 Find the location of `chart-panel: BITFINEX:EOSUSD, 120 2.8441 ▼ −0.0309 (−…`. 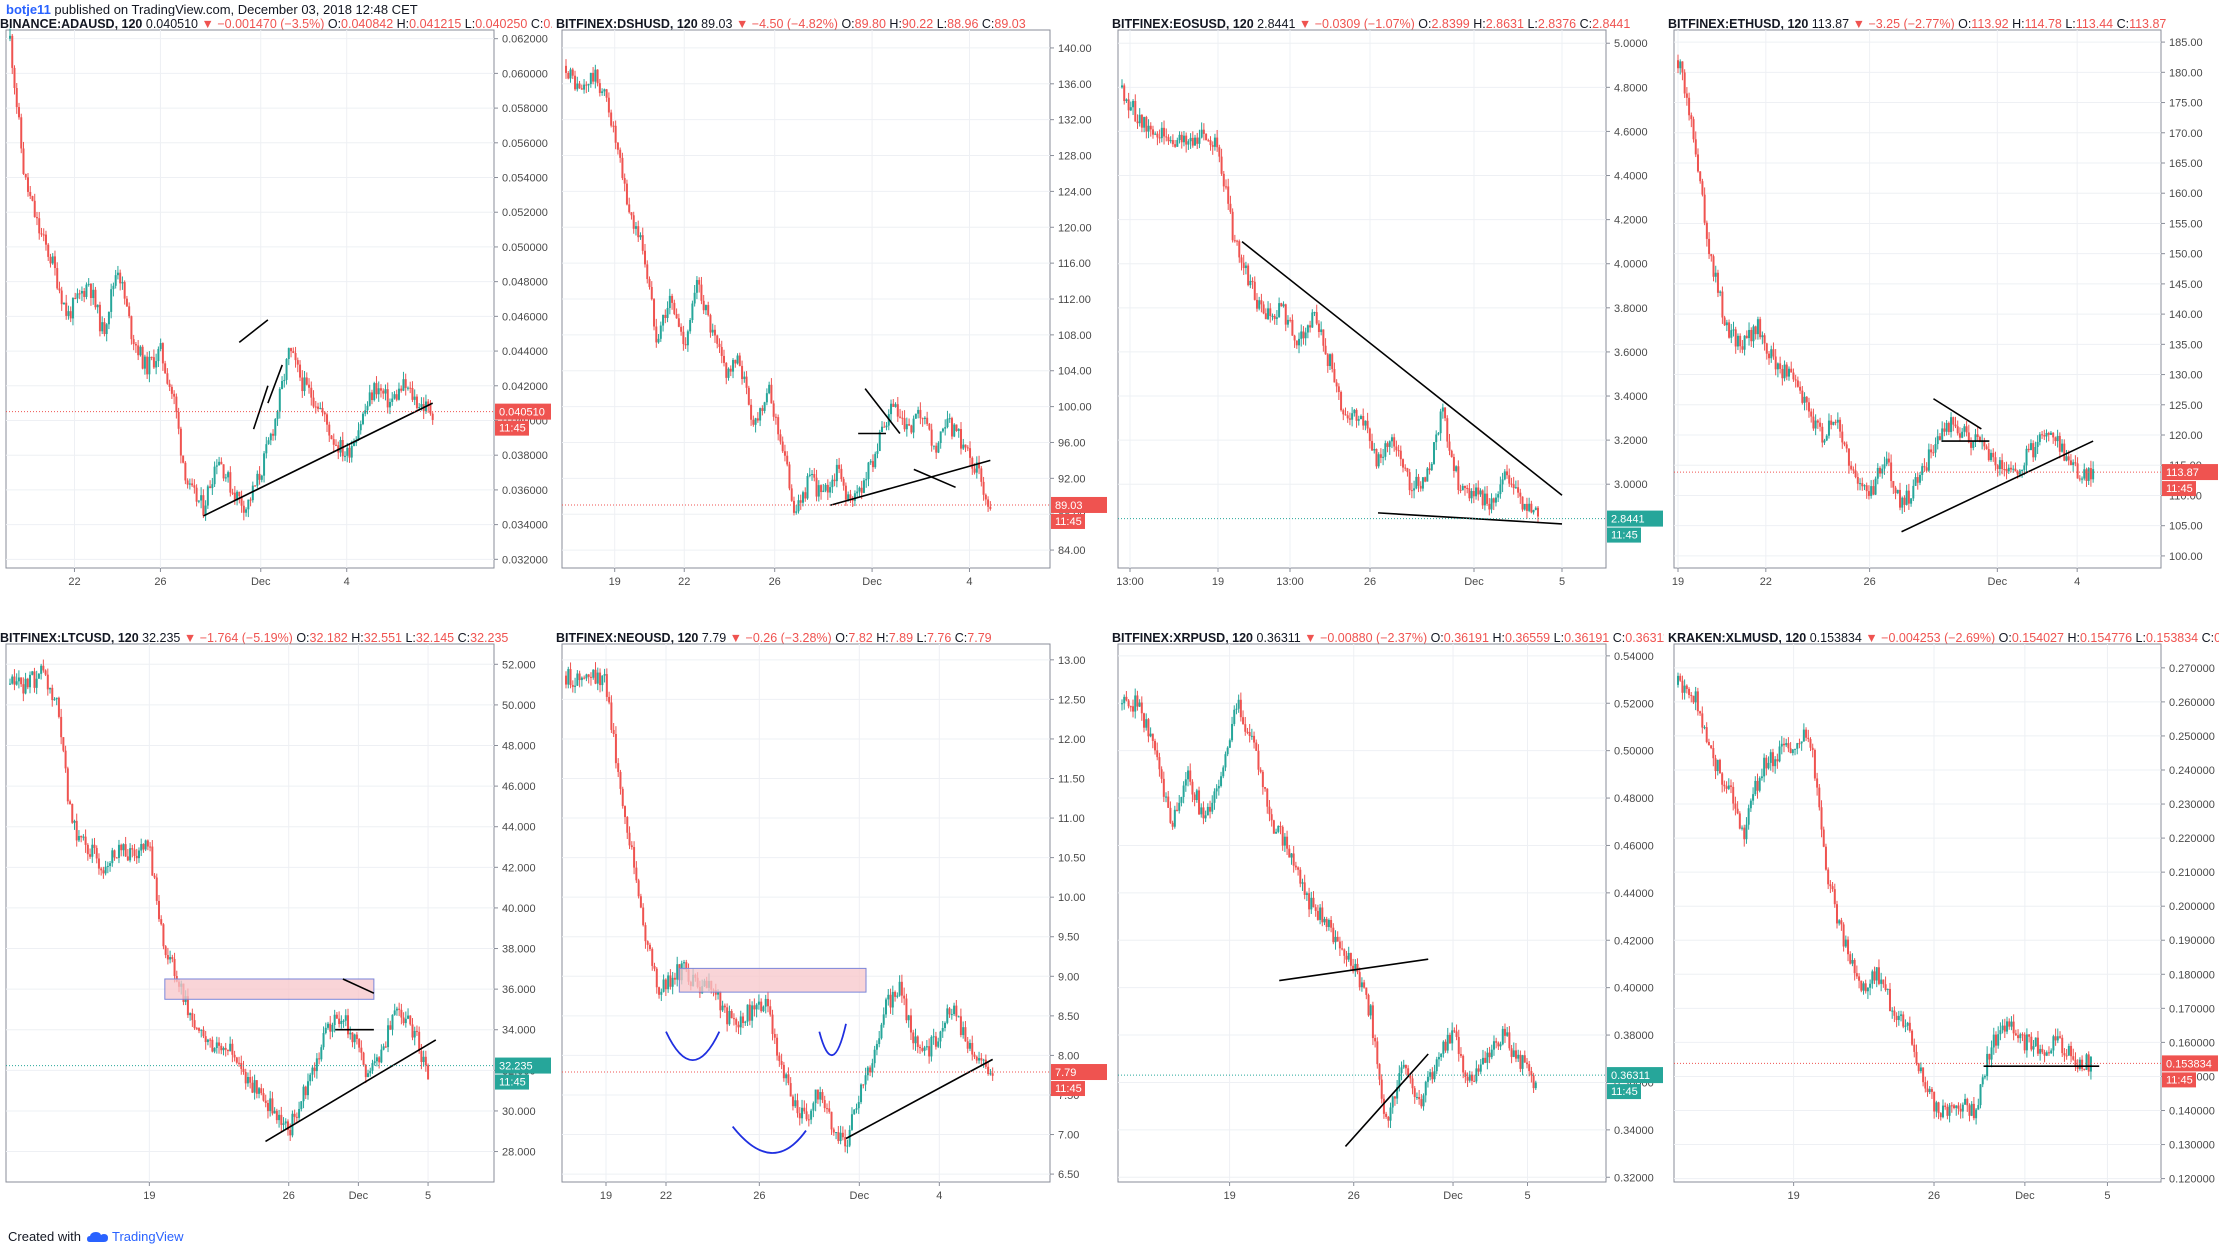

chart-panel: BITFINEX:EOSUSD, 120 2.8441 ▼ −0.0309 (−… is located at coordinates (1390, 308).